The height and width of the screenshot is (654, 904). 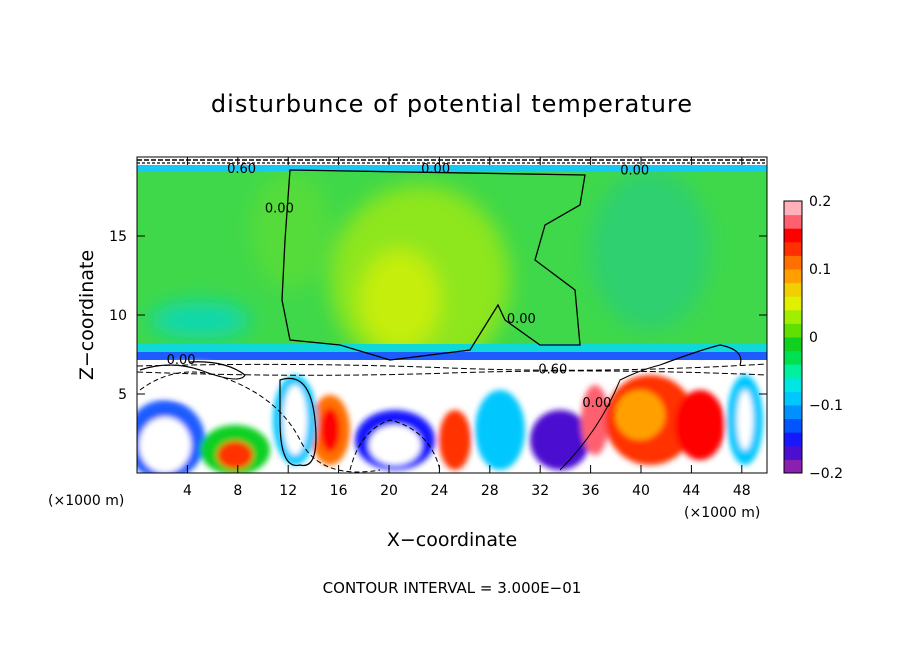 I want to click on colorbar, so click(x=793, y=337).